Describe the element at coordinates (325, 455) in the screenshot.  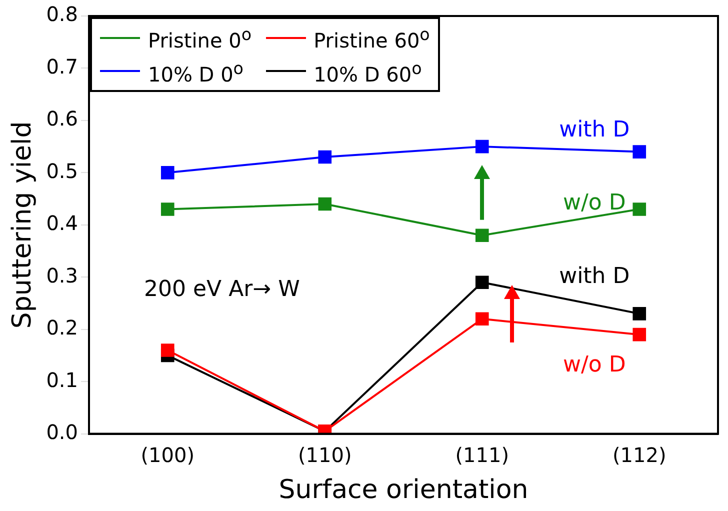
I see `x-tick-label: (110)` at that location.